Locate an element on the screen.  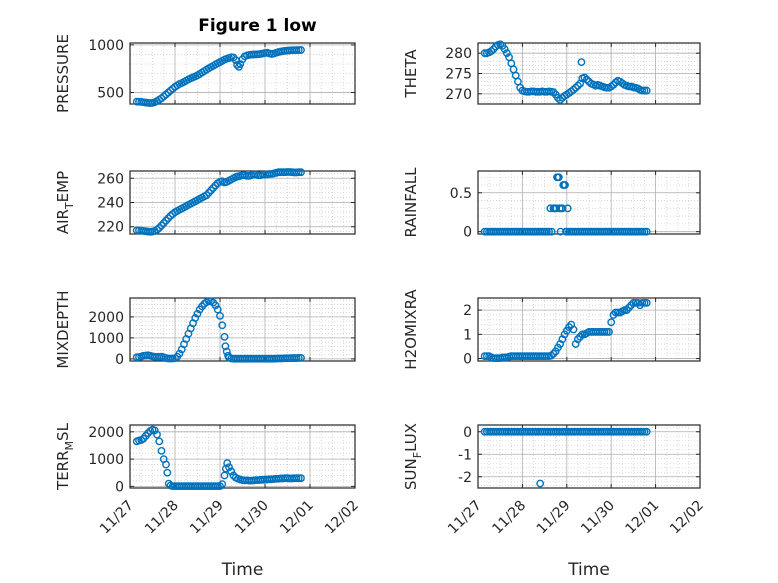
y-tick-label: 280 is located at coordinates (458, 54).